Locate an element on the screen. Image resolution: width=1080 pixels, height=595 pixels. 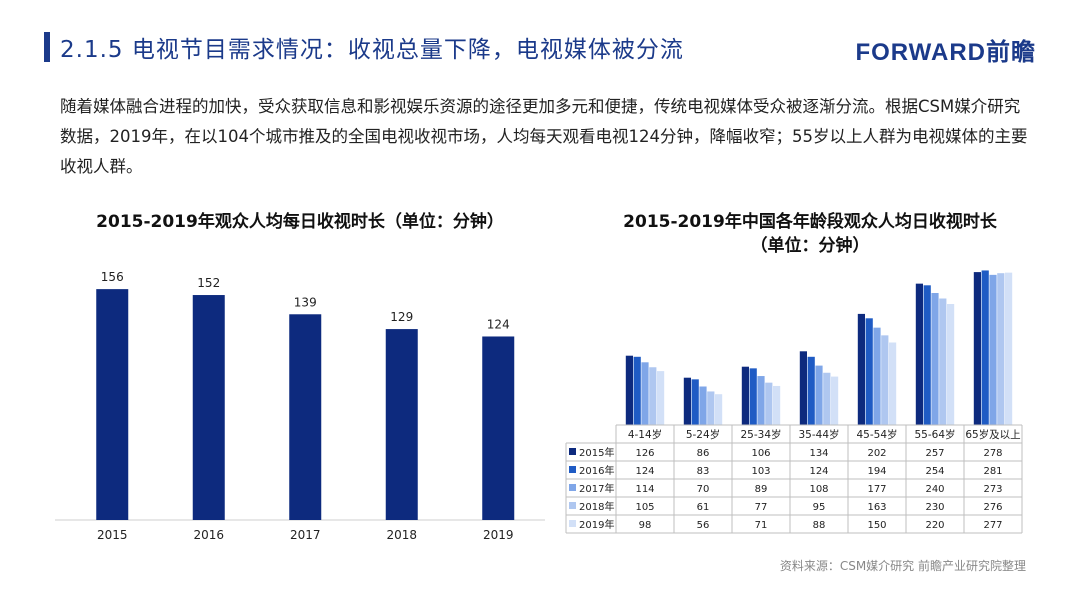
chart2-table-cell: 56 is located at coordinates (703, 525).